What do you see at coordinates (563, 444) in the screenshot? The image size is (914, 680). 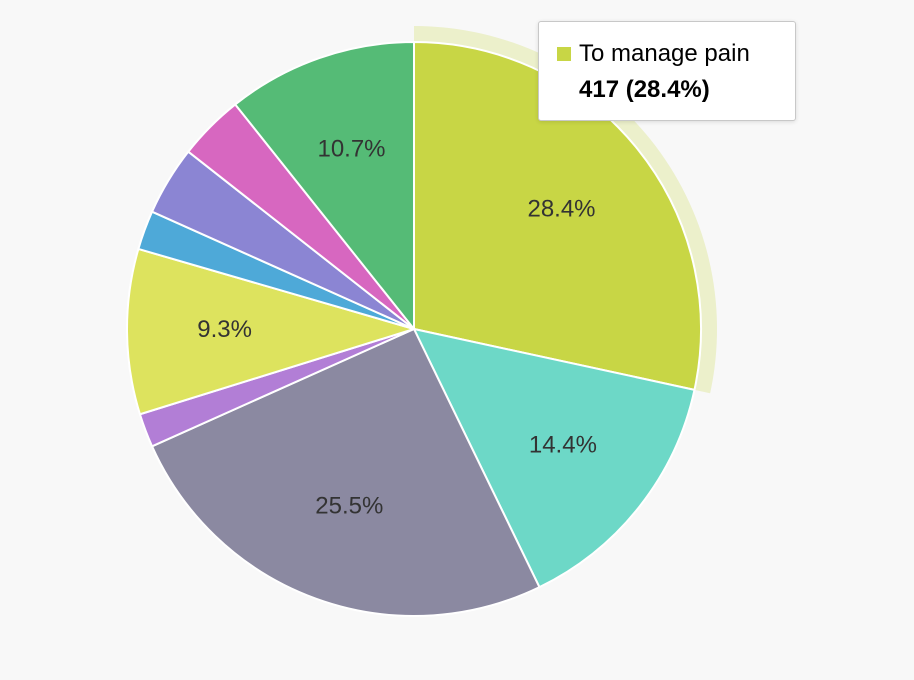 I see `slice-label-1: 14.4%` at bounding box center [563, 444].